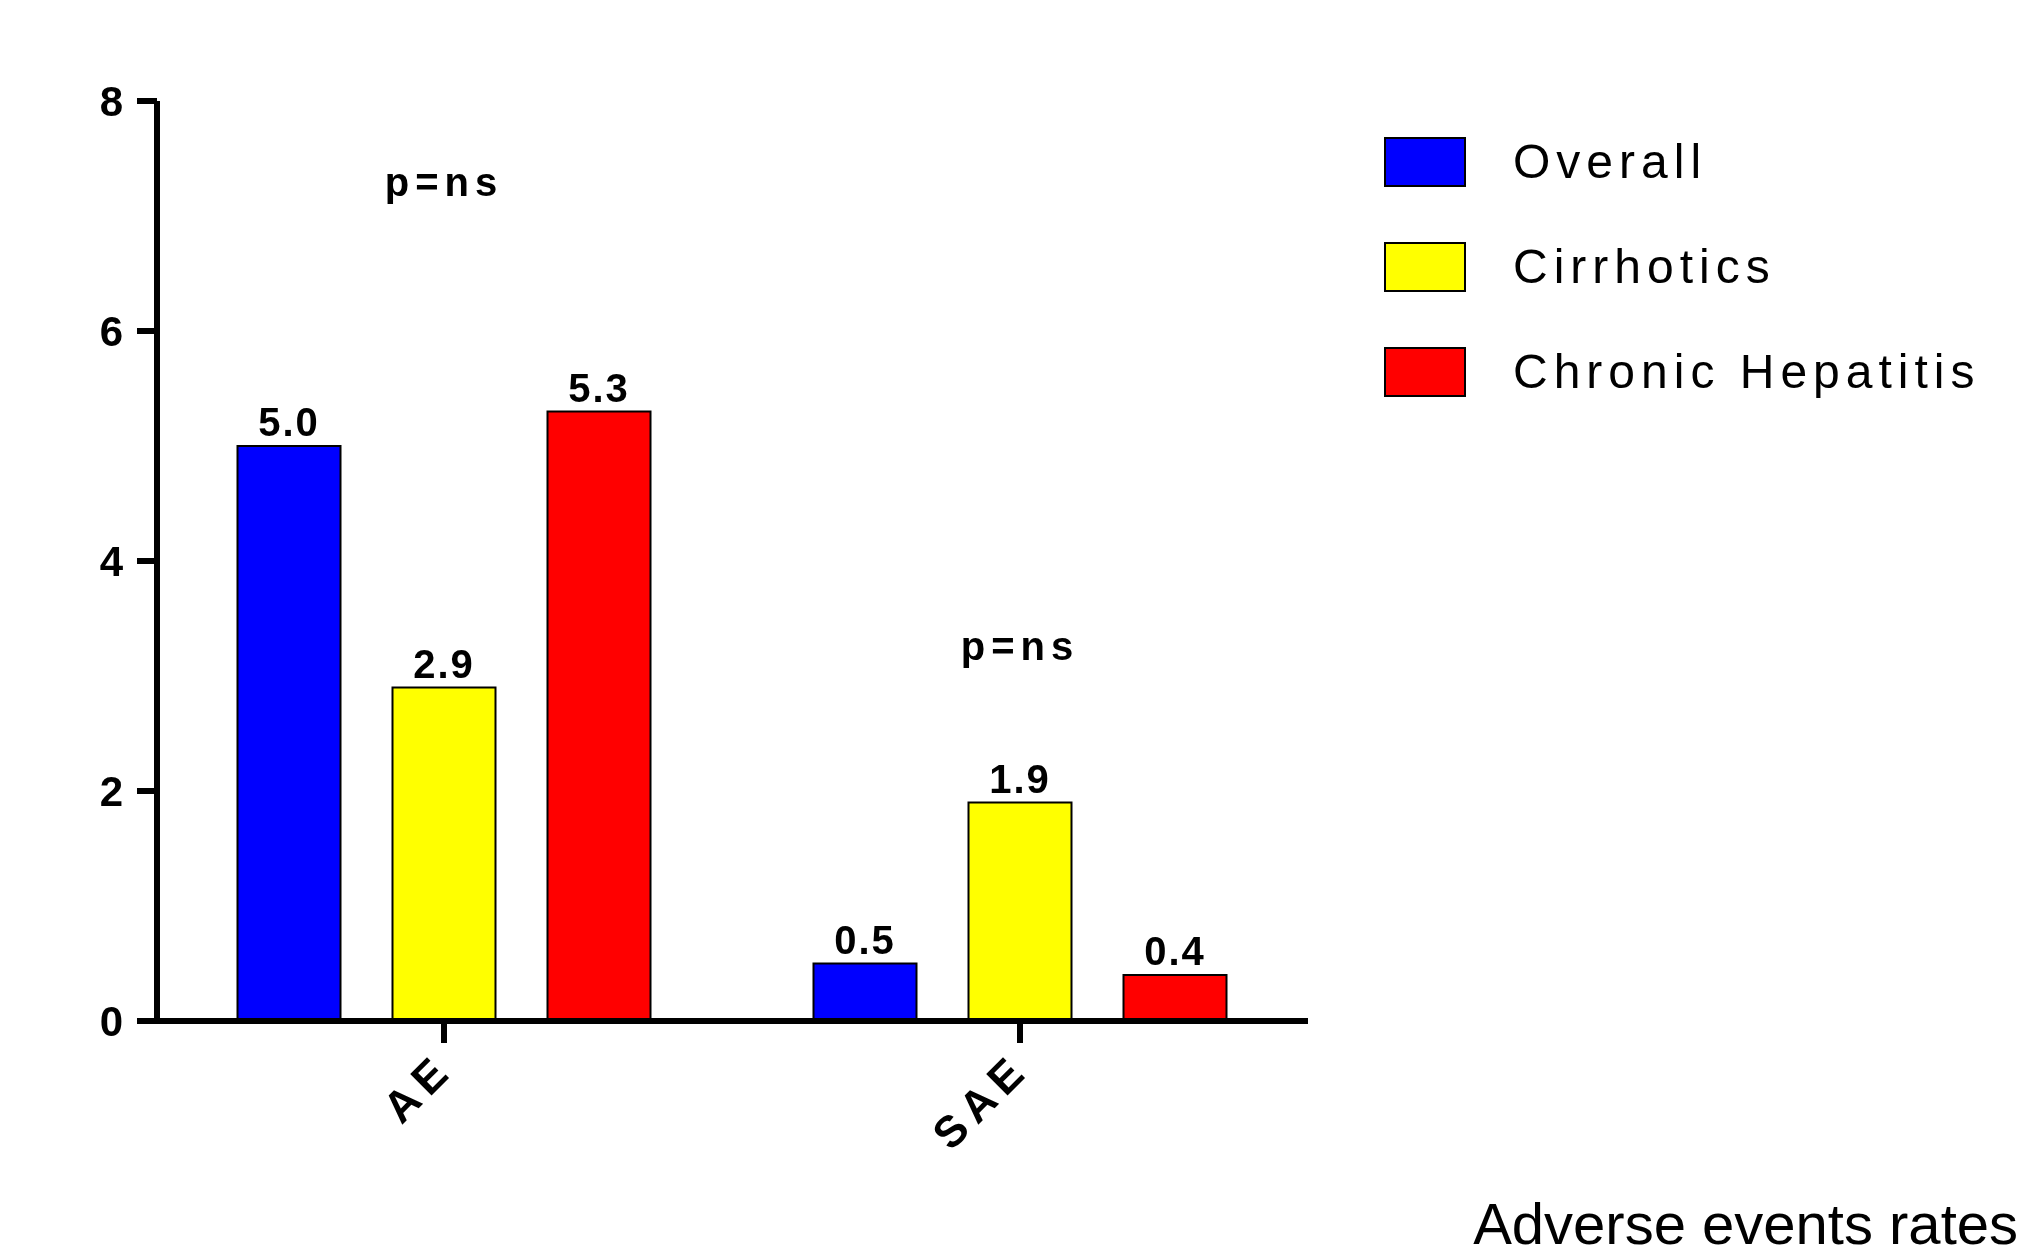 The width and height of the screenshot is (2024, 1258). Describe the element at coordinates (1020, 778) in the screenshot. I see `data-label: 1.9` at that location.